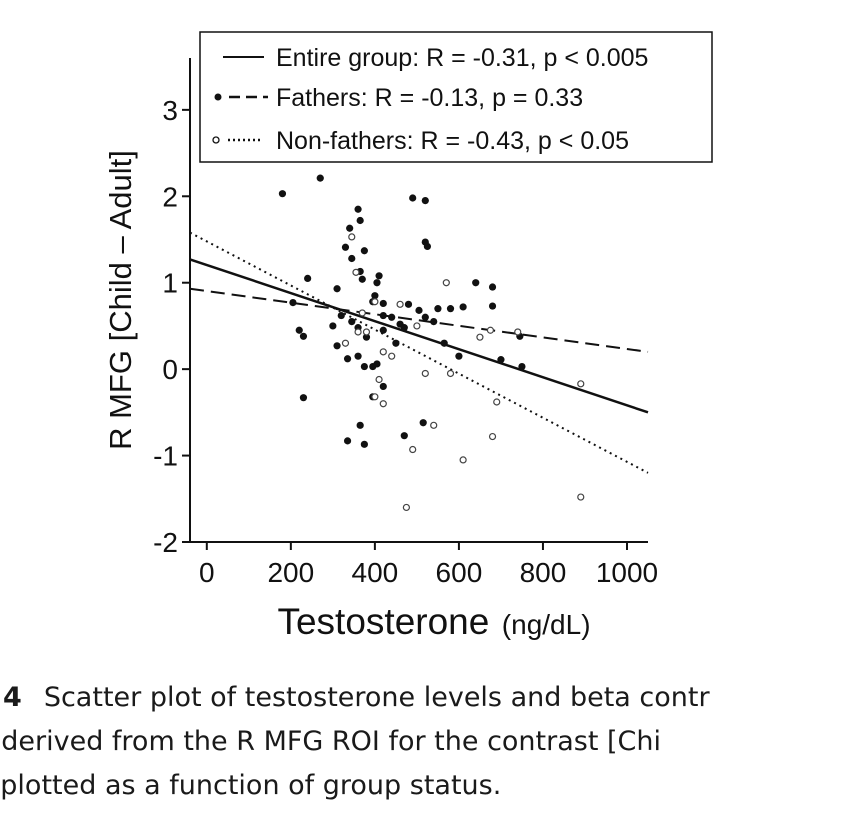  Describe the element at coordinates (216, 140) in the screenshot. I see `legend-open-circle-marker` at that location.